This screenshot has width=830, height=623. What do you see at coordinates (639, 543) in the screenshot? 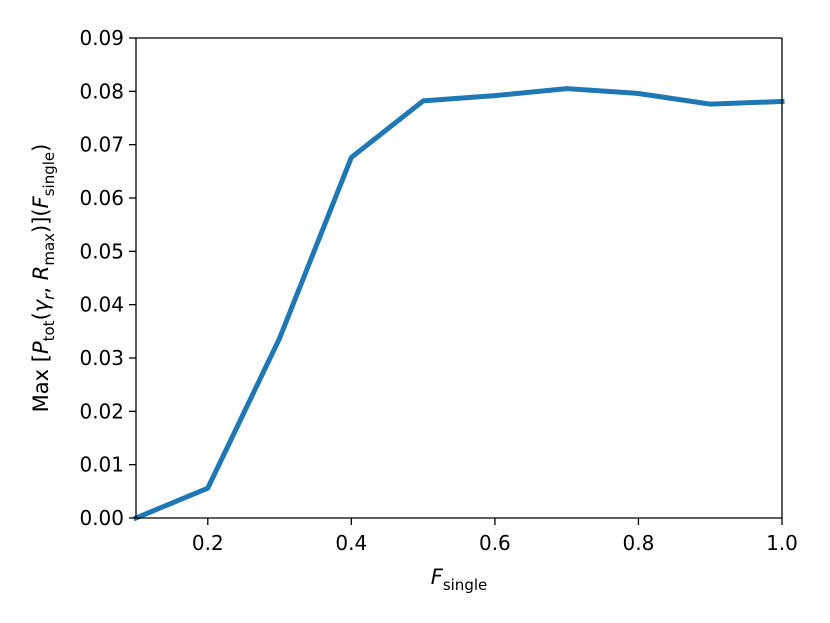
I see `x-tick-label: 0.8` at bounding box center [639, 543].